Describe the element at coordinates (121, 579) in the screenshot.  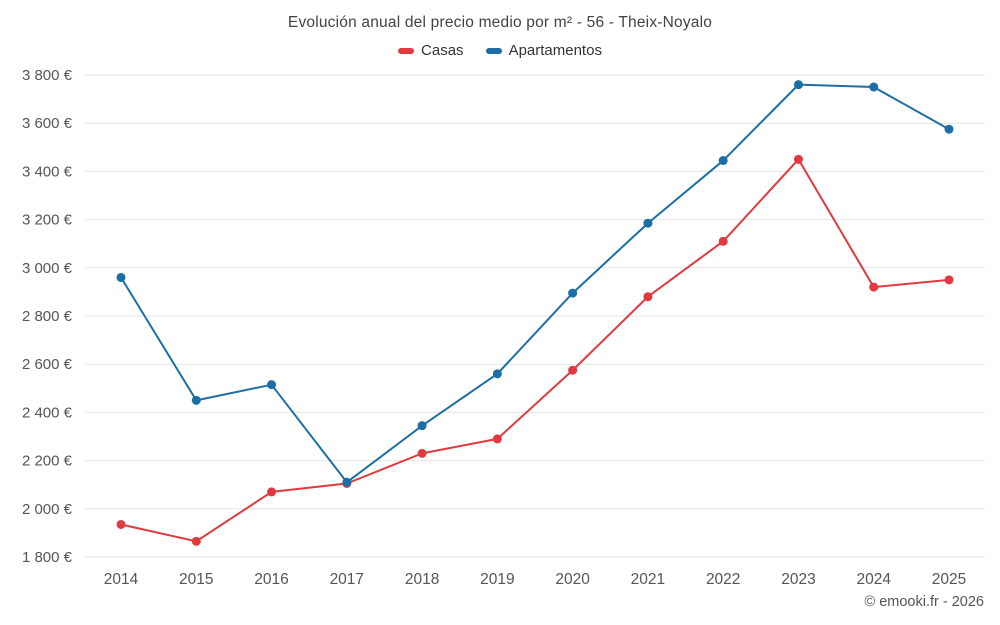
I see `x-axis-tick-label: 2014` at that location.